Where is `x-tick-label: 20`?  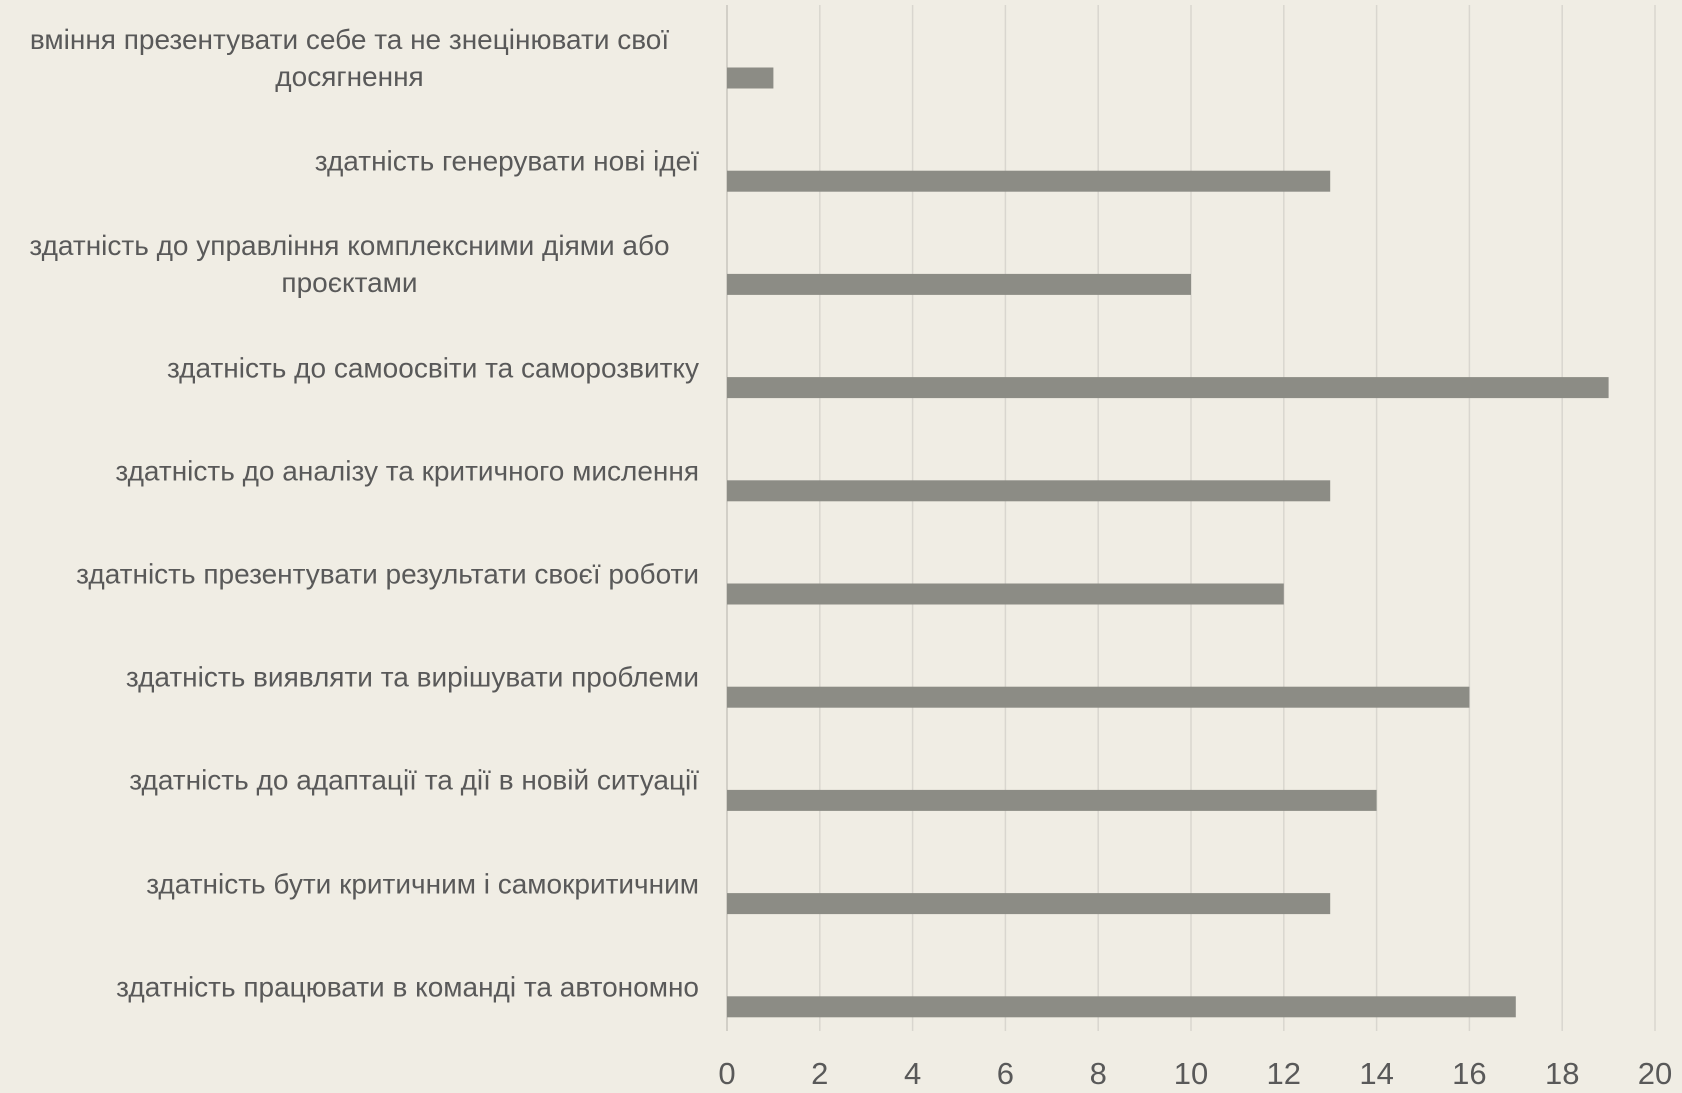 x-tick-label: 20 is located at coordinates (1655, 1073).